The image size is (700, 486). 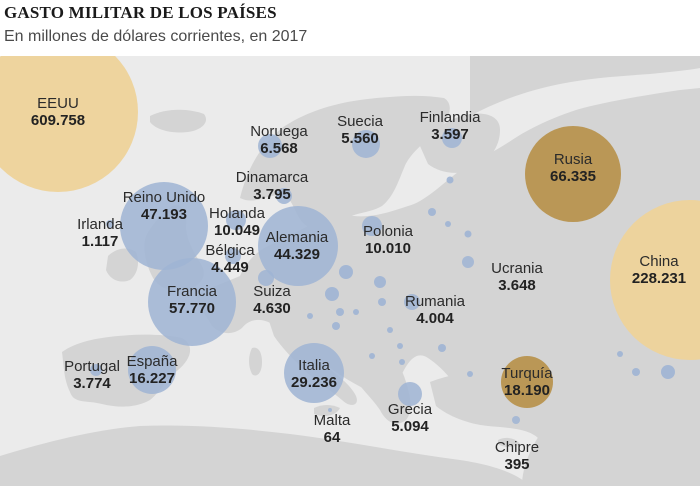 I want to click on bubble-espana, so click(x=152, y=370).